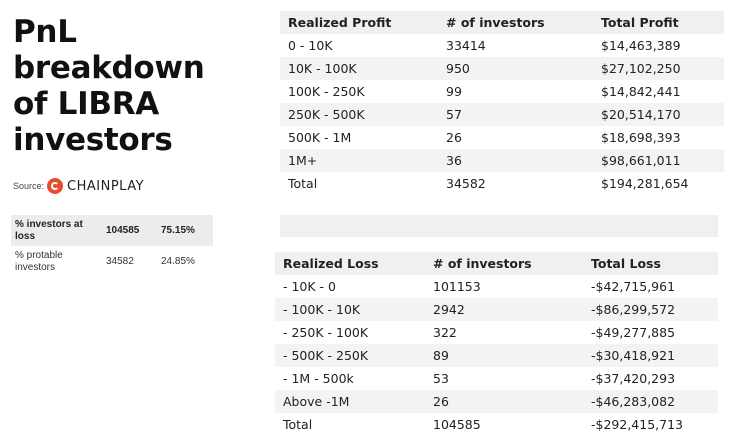 The height and width of the screenshot is (439, 737). Describe the element at coordinates (504, 424) in the screenshot. I see `table-cell: 104585` at that location.